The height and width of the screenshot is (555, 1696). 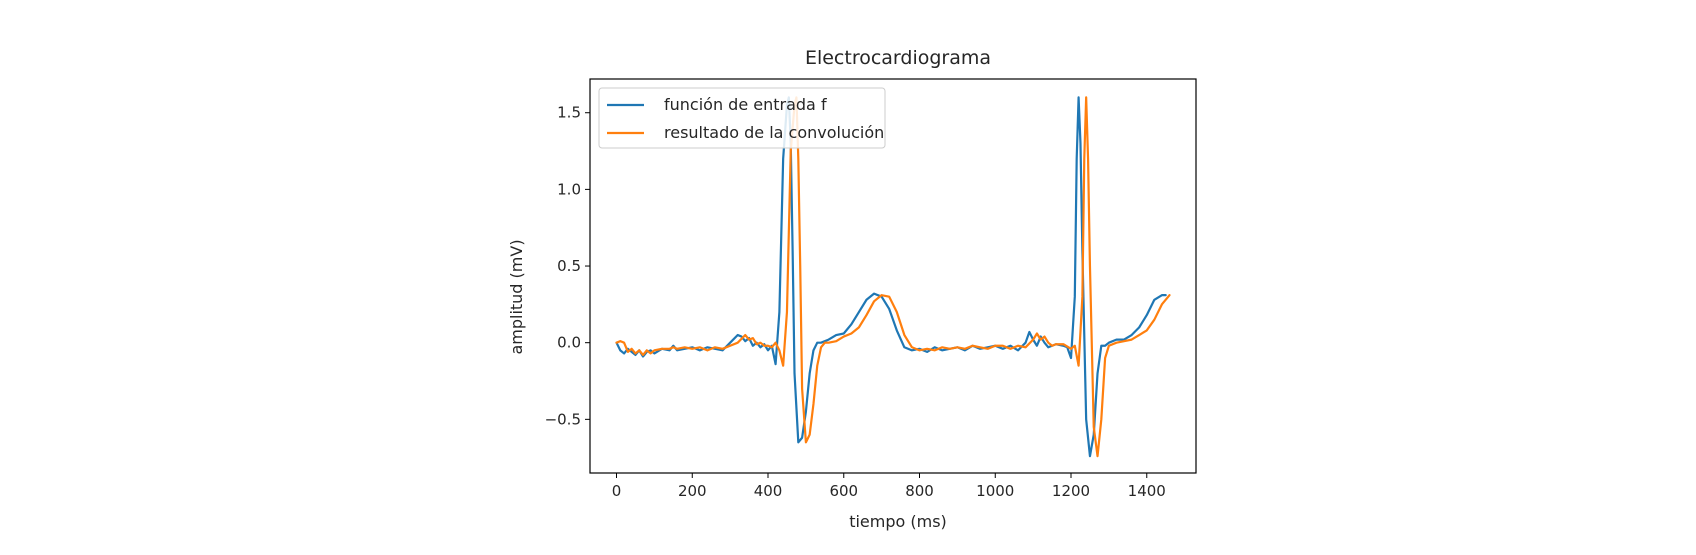 What do you see at coordinates (617, 491) in the screenshot?
I see `x-tick-label: 0` at bounding box center [617, 491].